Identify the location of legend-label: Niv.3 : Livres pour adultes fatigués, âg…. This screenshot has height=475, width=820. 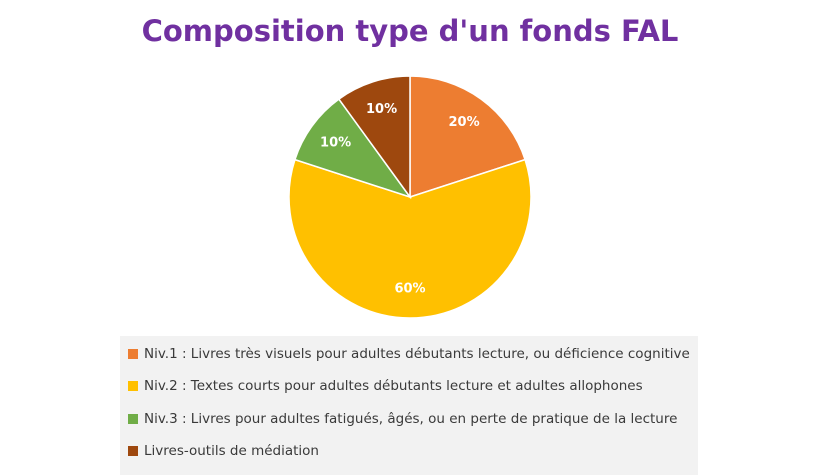
(411, 419).